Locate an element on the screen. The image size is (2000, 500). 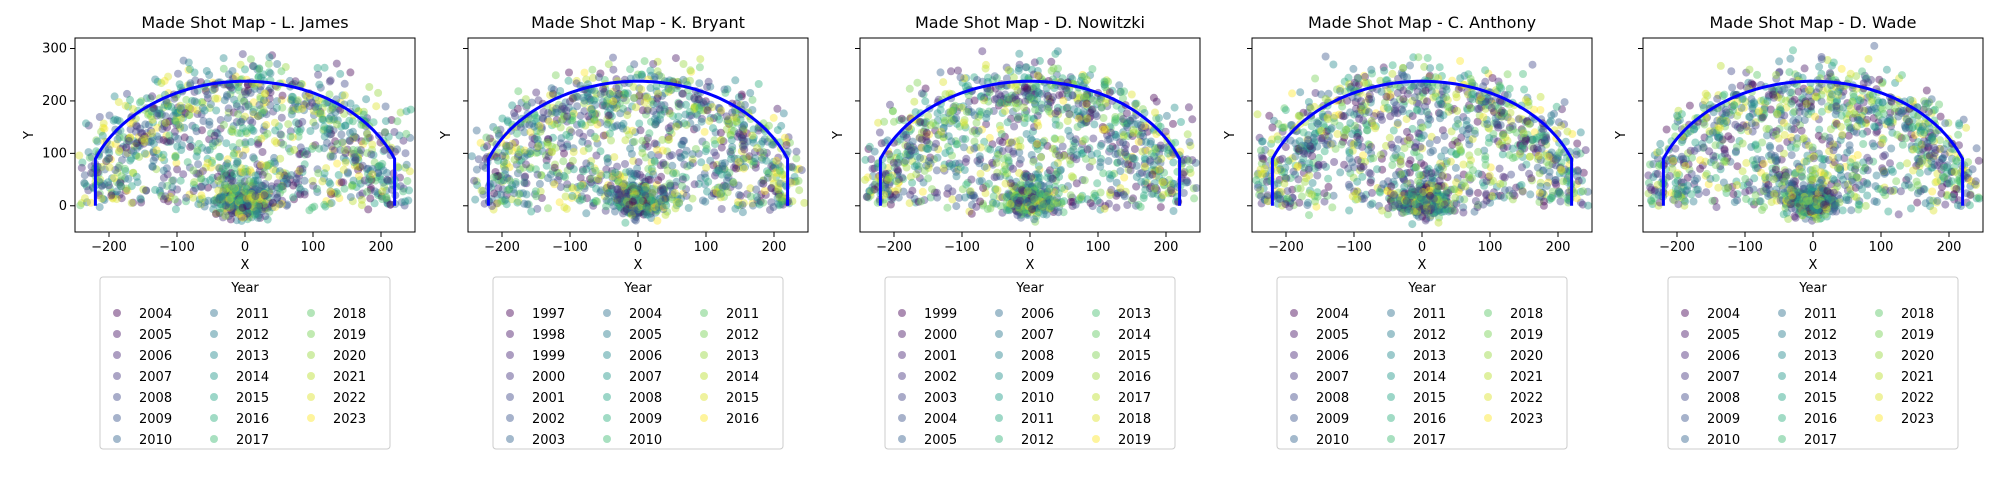
y-tick-label: 300 is located at coordinates (54, 48).